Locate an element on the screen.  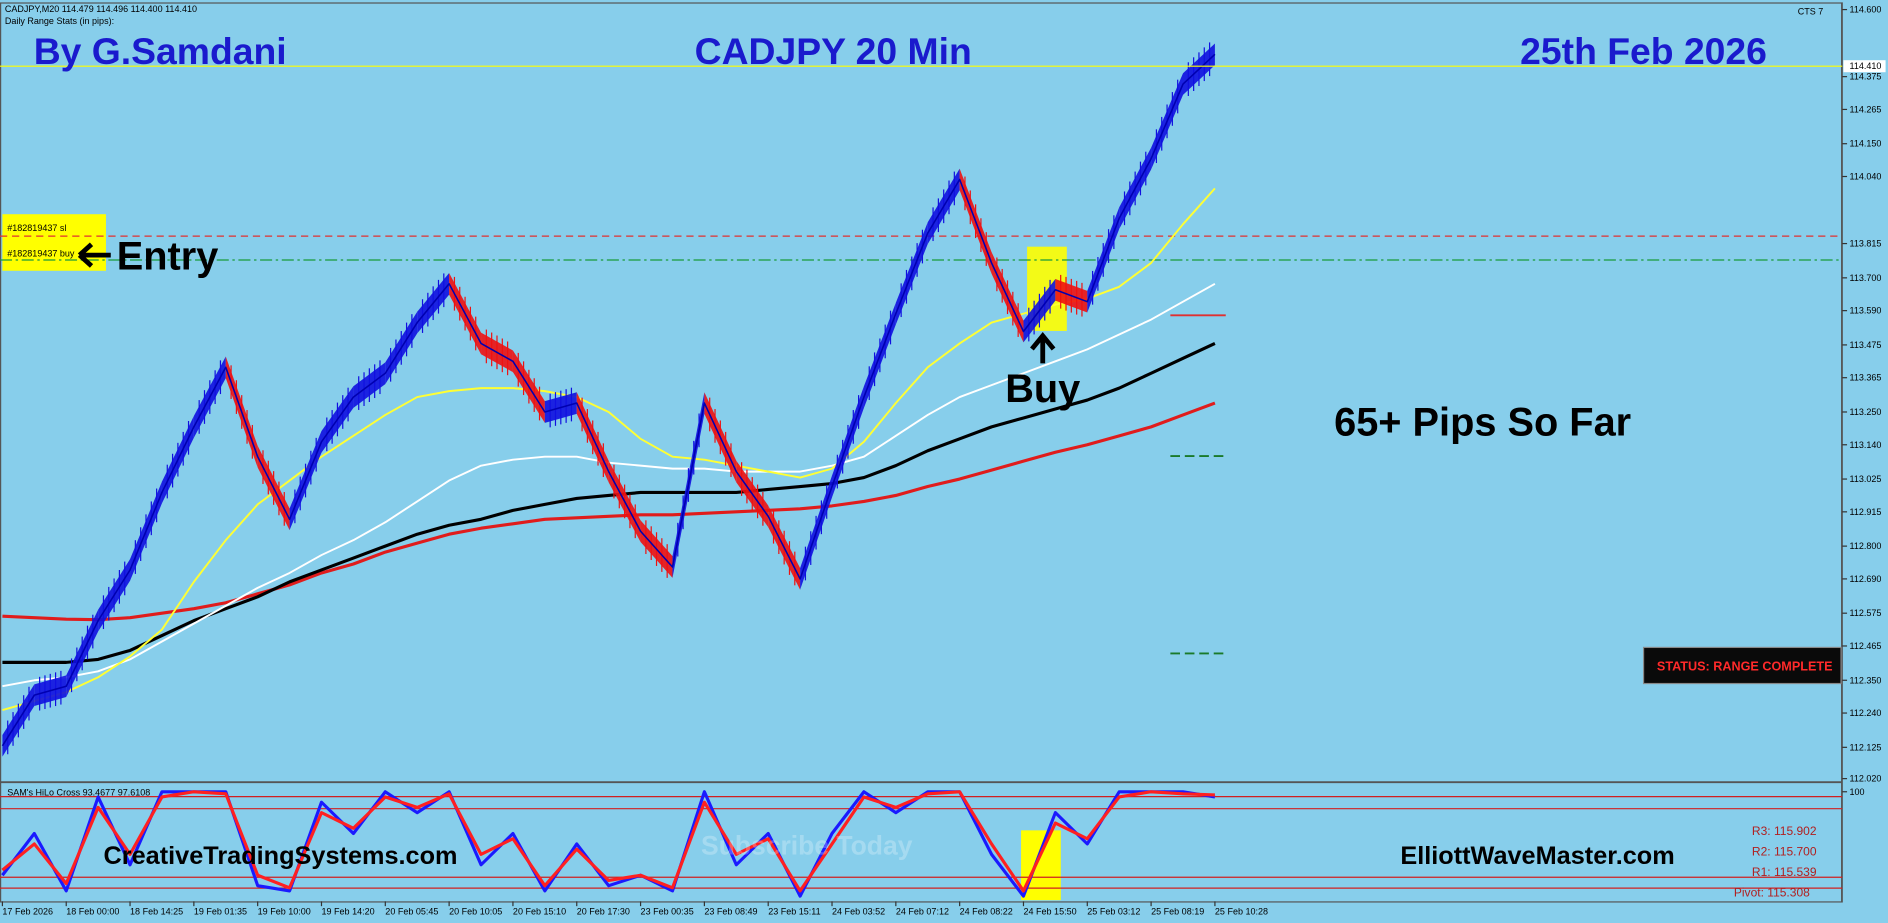
x-tick-label: 25 Feb 03:12 is located at coordinates (1113, 912).